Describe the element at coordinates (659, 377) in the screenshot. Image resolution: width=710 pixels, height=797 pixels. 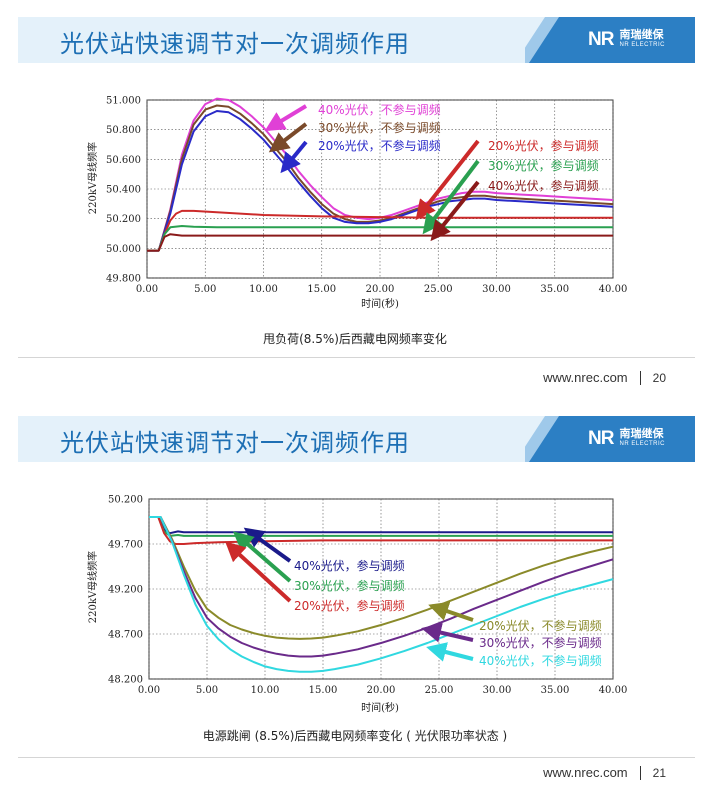
I see `page-number: 20` at that location.